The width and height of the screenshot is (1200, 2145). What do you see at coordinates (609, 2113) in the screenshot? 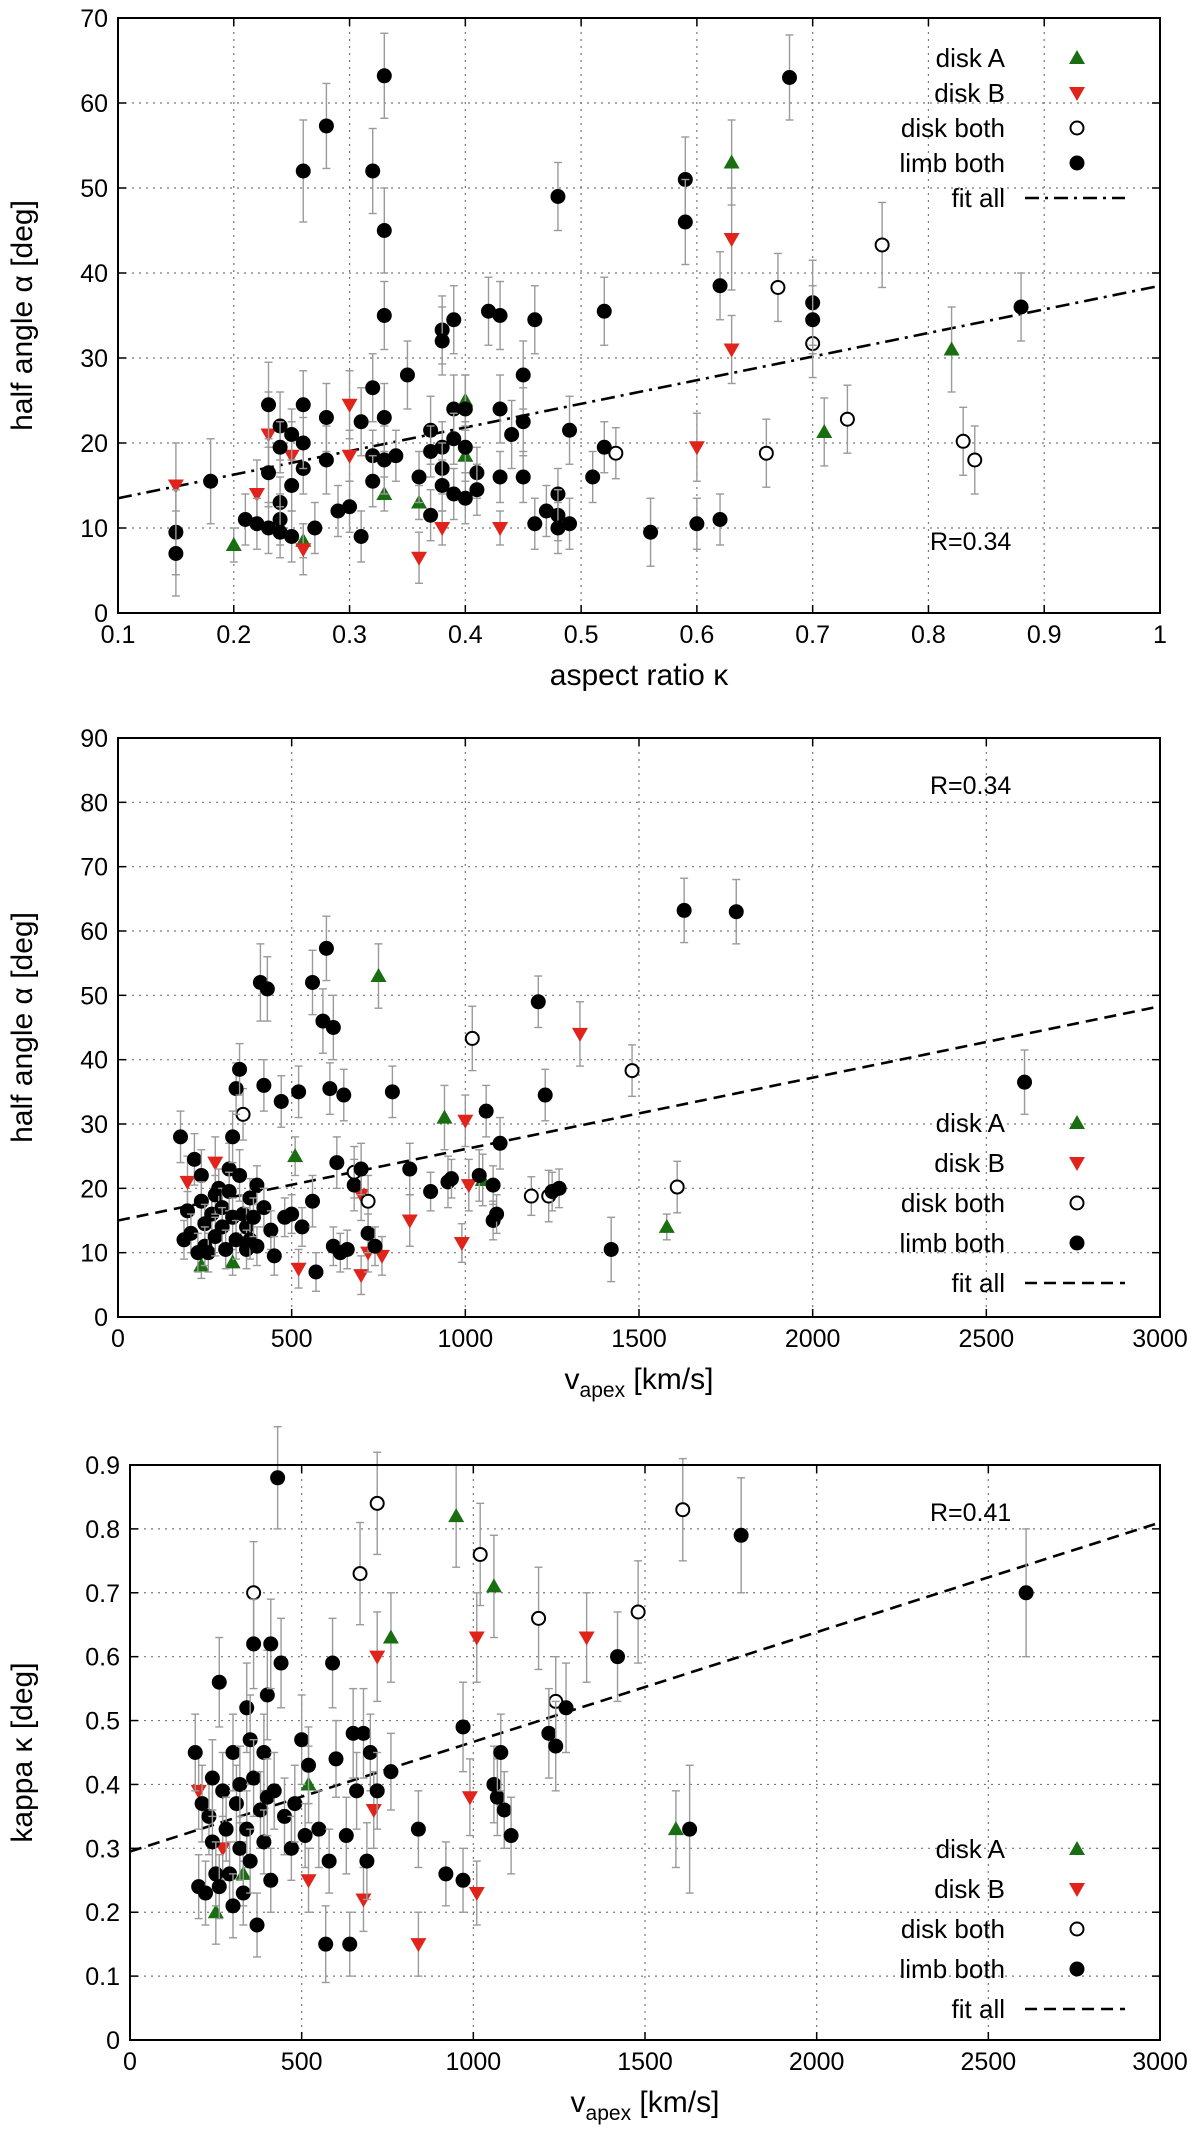
I see `x-label-subscript: apex` at bounding box center [609, 2113].